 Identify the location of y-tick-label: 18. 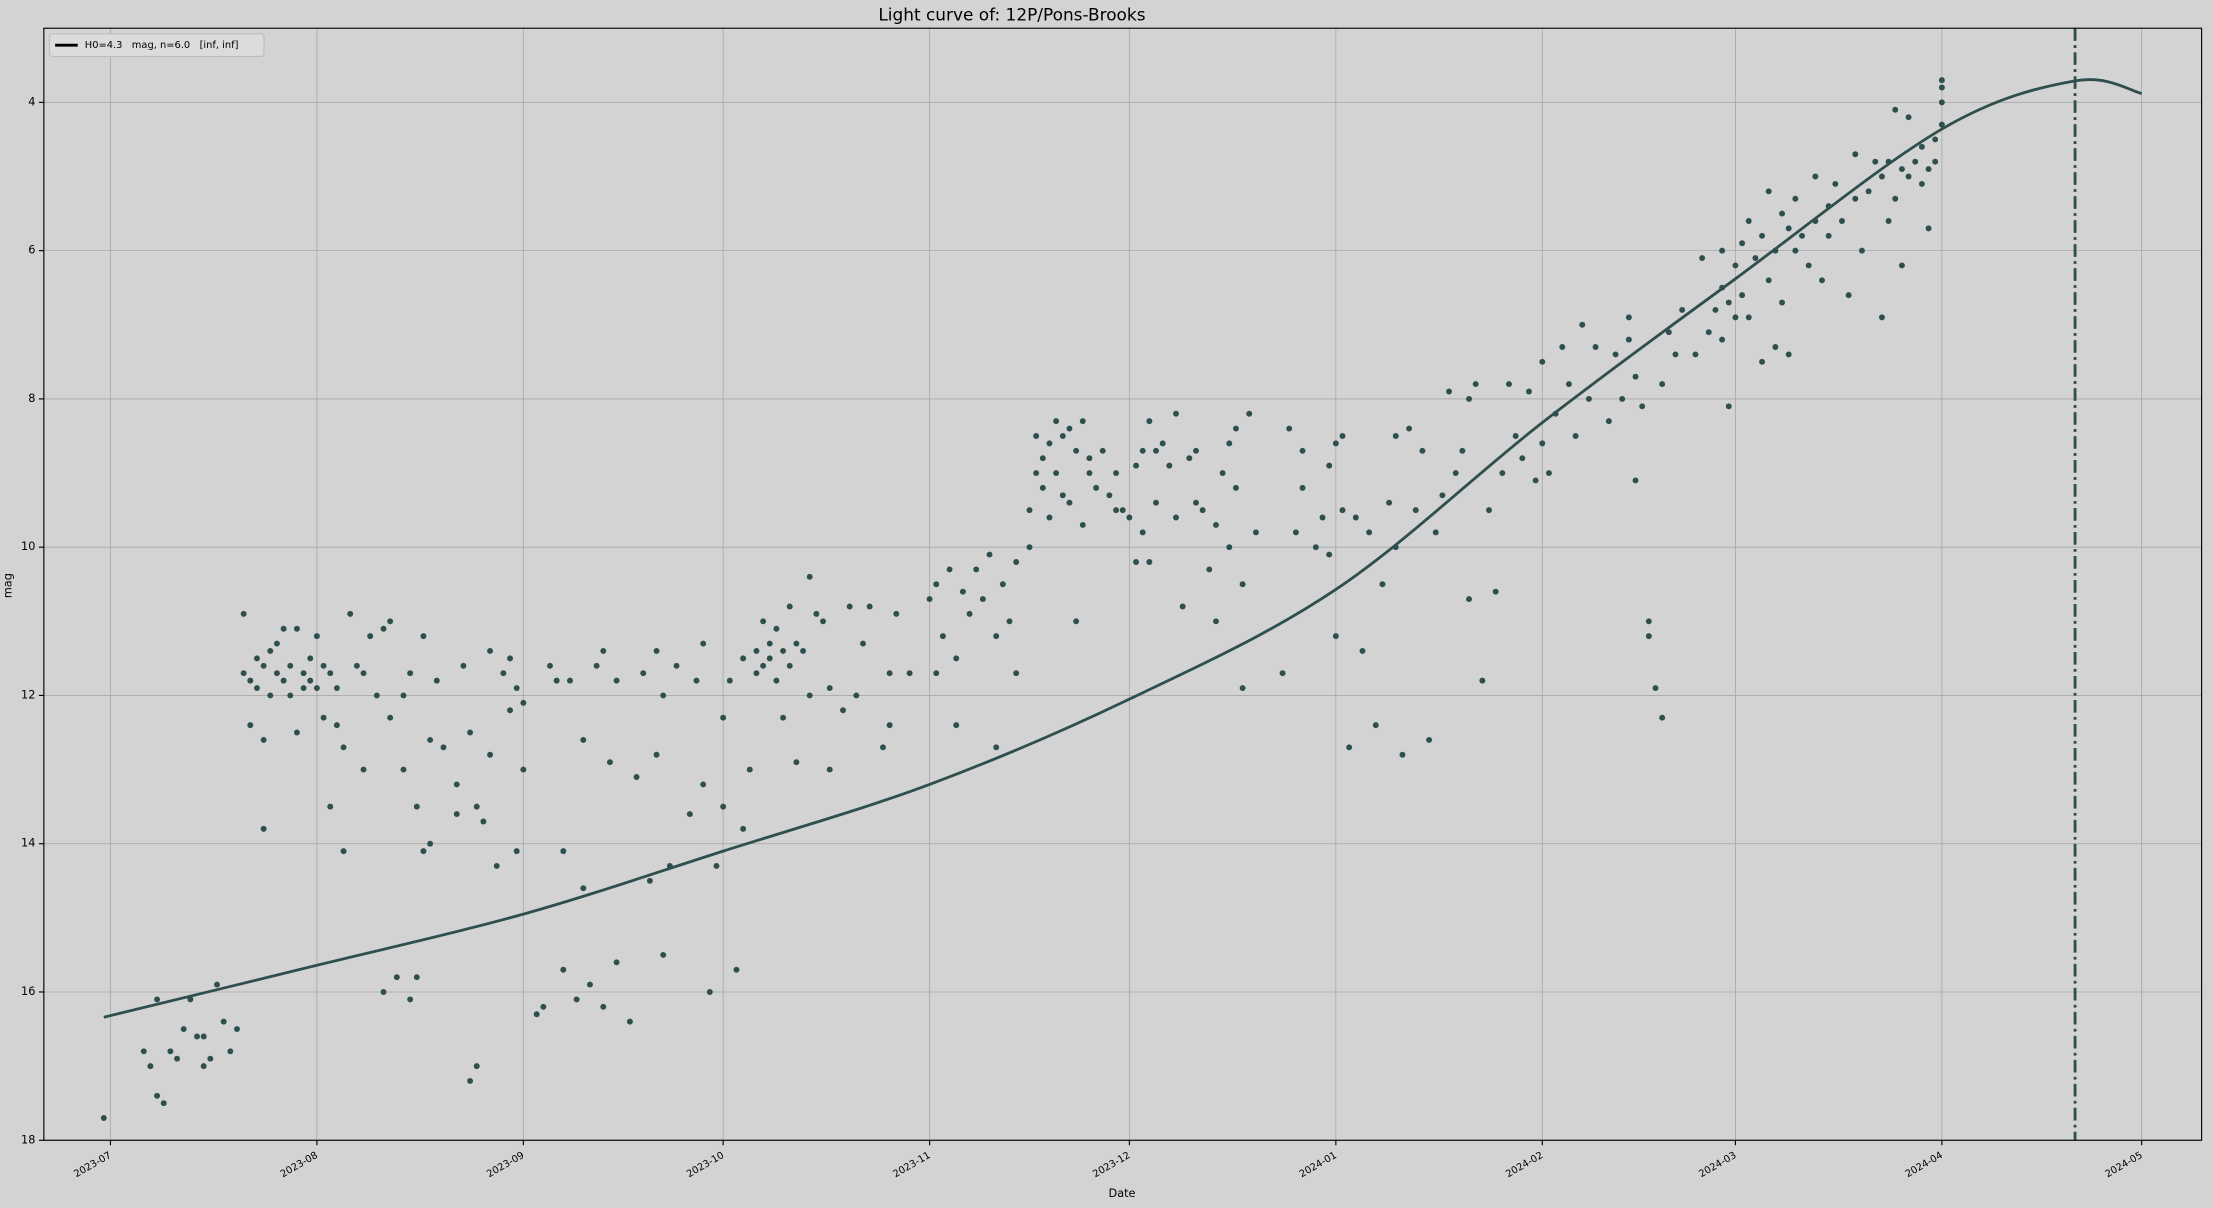
(28, 1139).